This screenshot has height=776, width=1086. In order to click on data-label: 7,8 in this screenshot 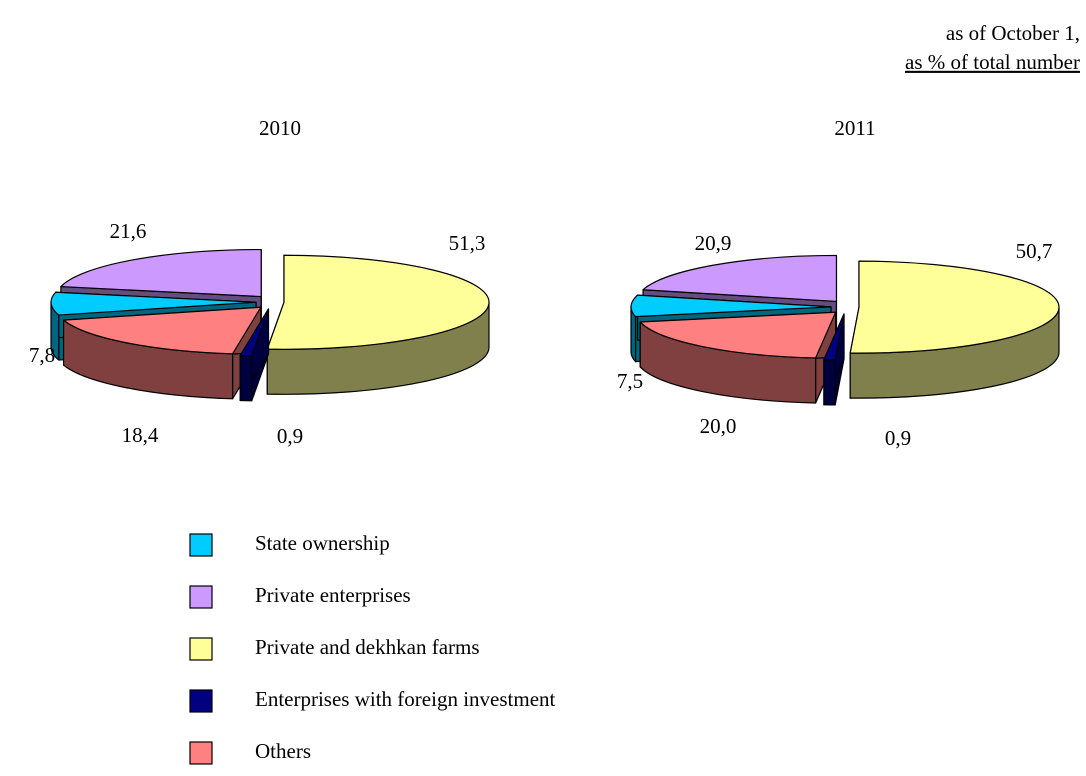, I will do `click(42, 355)`.